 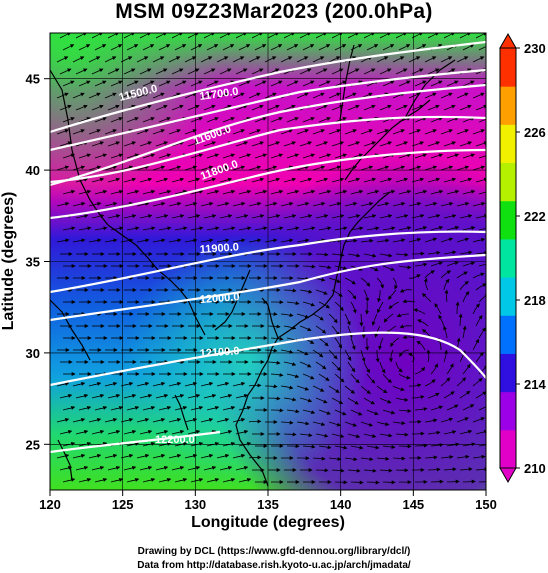 I want to click on y-tick-label: 35, so click(x=33, y=262).